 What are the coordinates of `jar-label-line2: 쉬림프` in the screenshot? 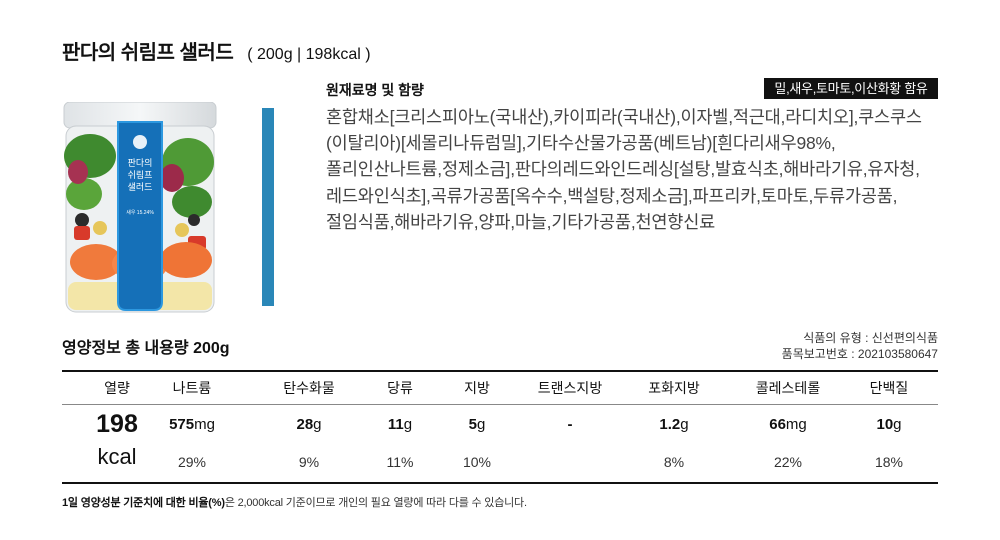 It's located at (140, 174).